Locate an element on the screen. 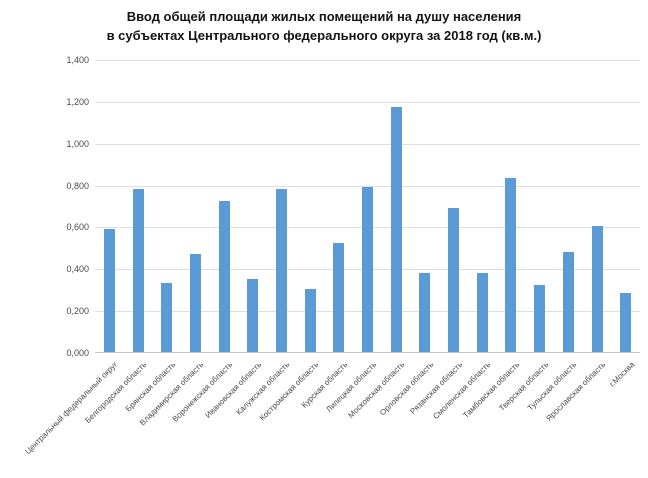 The width and height of the screenshot is (648, 478). y-axis-tick-label: 0,000 is located at coordinates (77, 353).